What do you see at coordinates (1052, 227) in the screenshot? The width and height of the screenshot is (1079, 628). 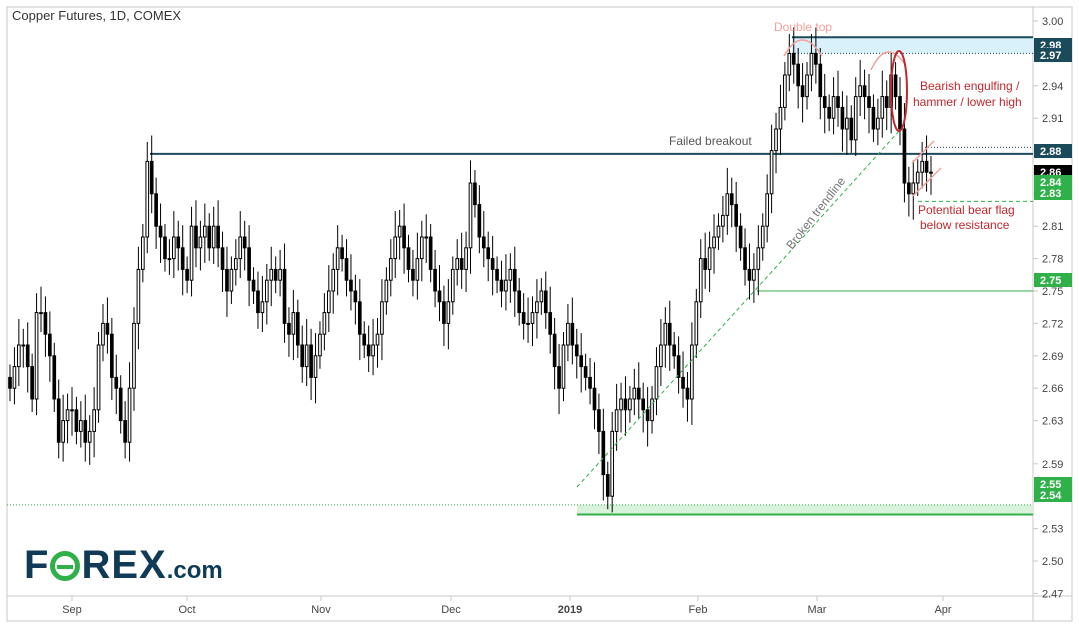 I see `y-tick-label: 2.81` at bounding box center [1052, 227].